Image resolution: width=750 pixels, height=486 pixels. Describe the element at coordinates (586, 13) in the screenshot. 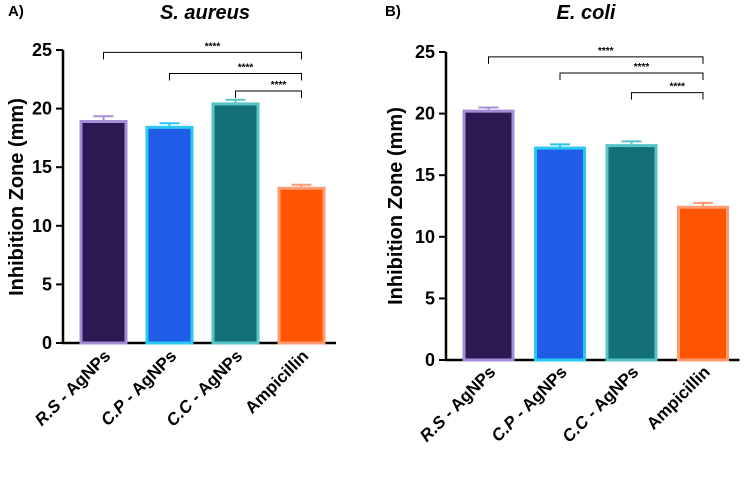

I see `chart-title: E. coli` at that location.